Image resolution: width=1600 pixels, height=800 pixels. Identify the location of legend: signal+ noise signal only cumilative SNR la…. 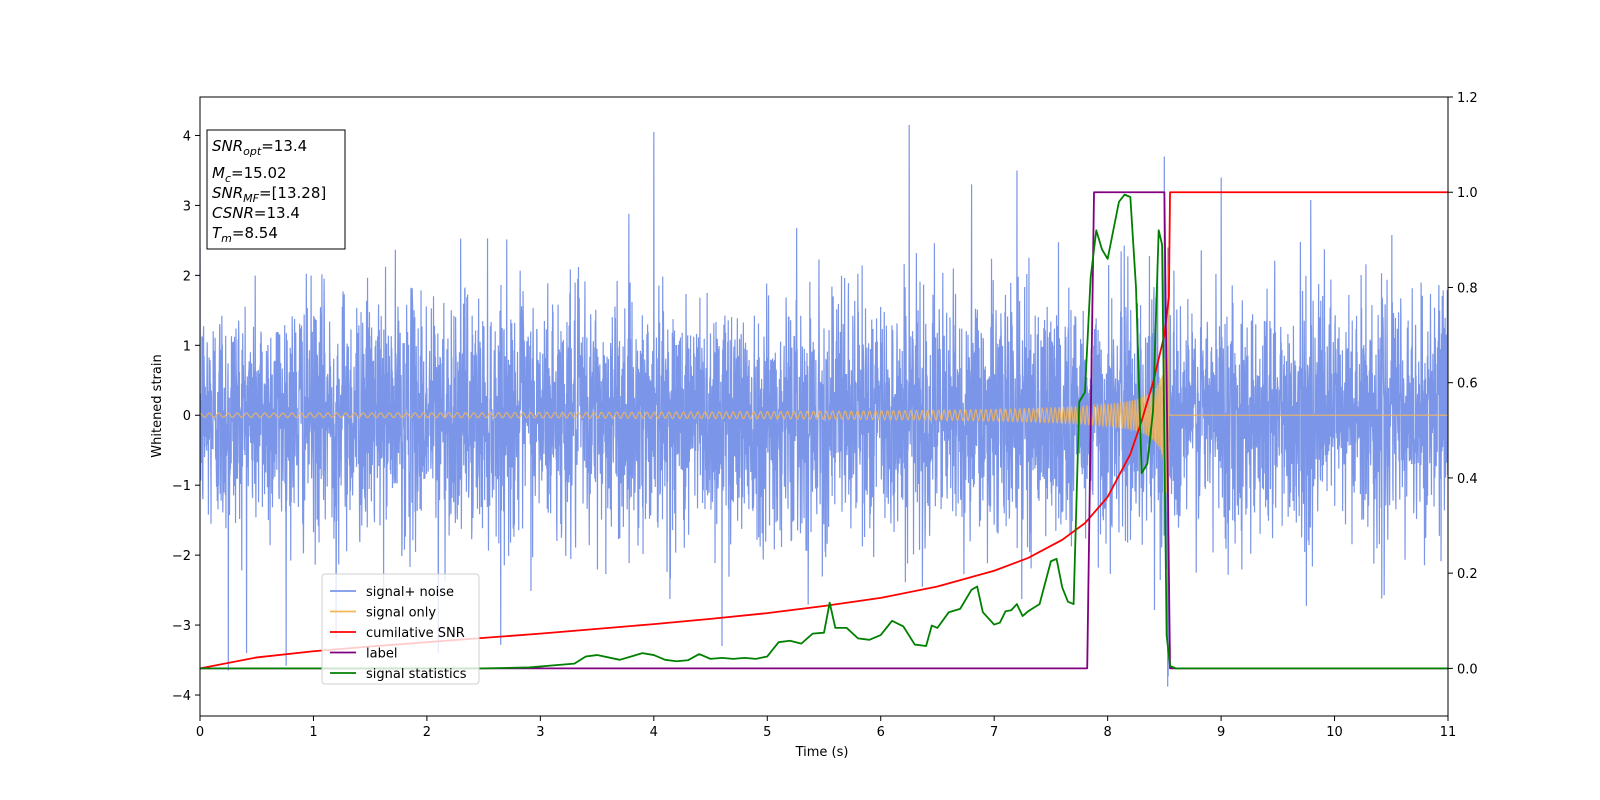
(400, 629).